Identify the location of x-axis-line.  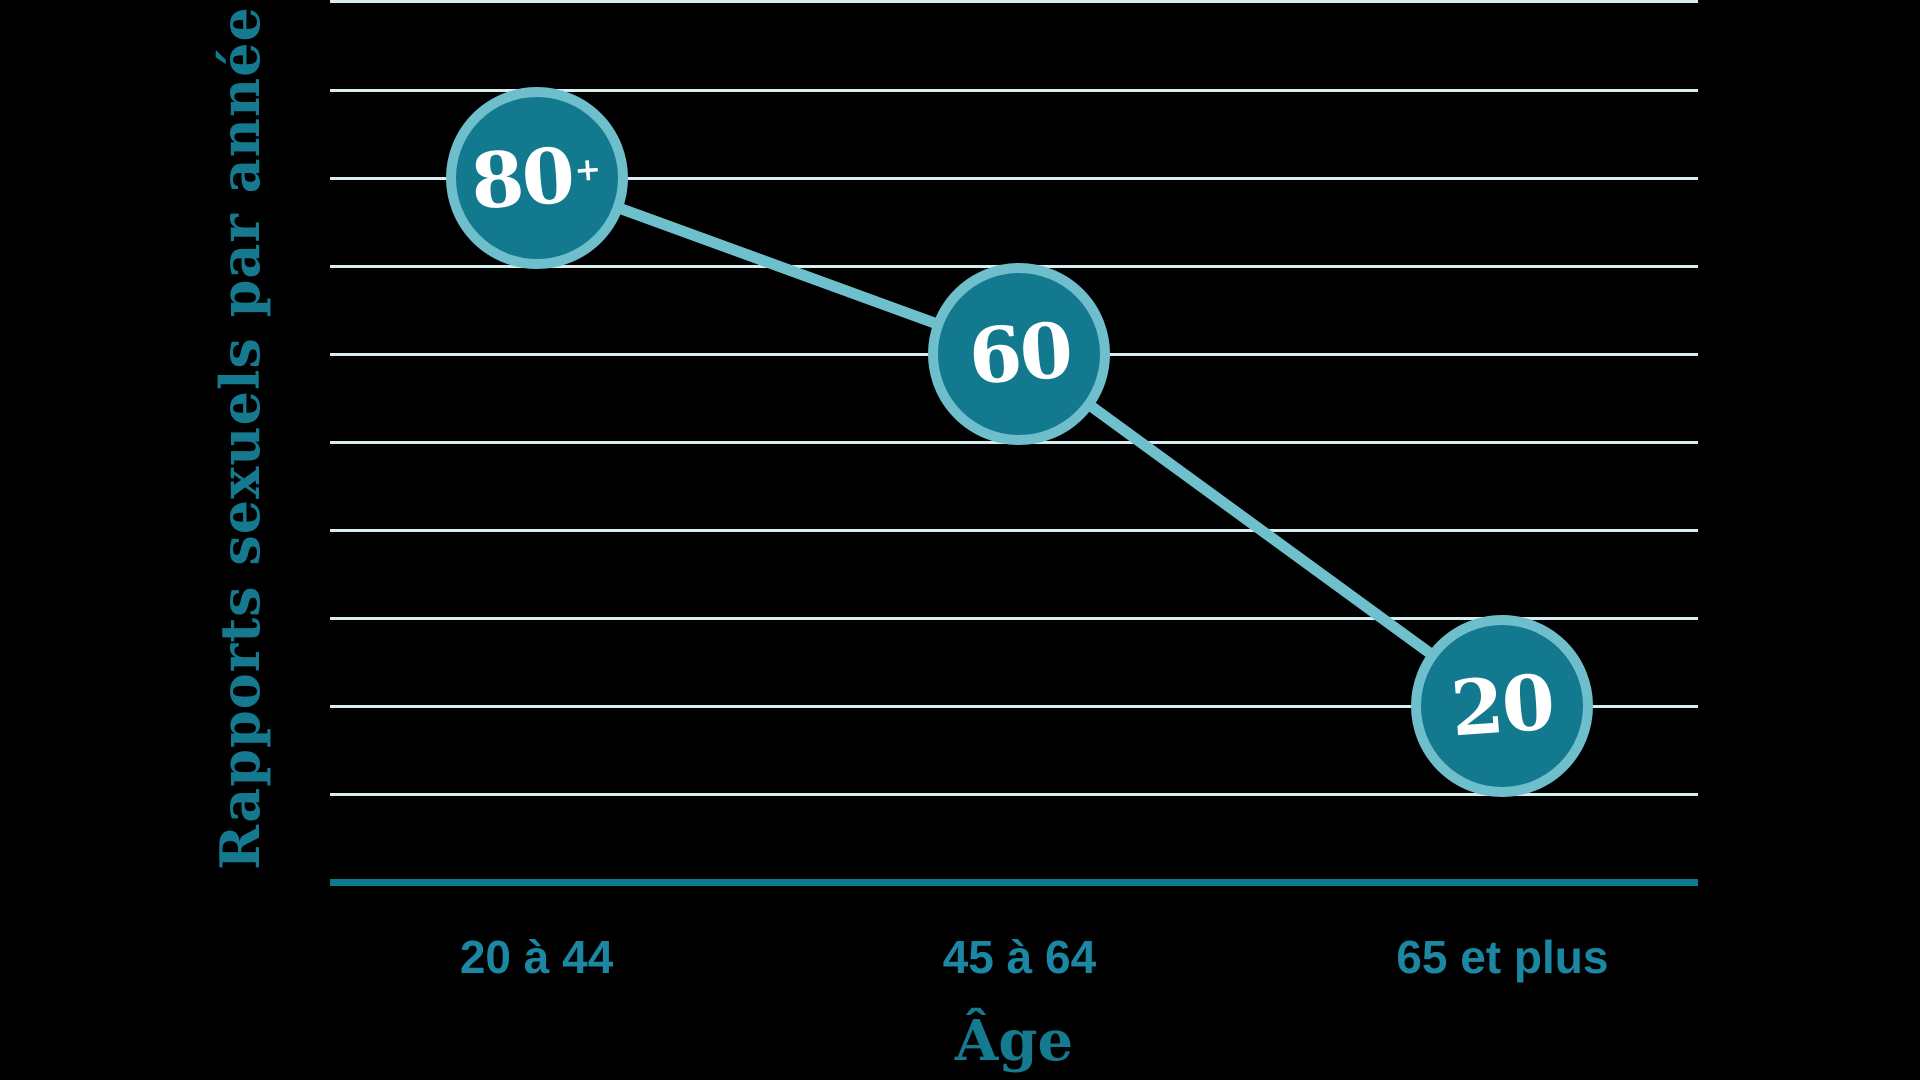
(1014, 882).